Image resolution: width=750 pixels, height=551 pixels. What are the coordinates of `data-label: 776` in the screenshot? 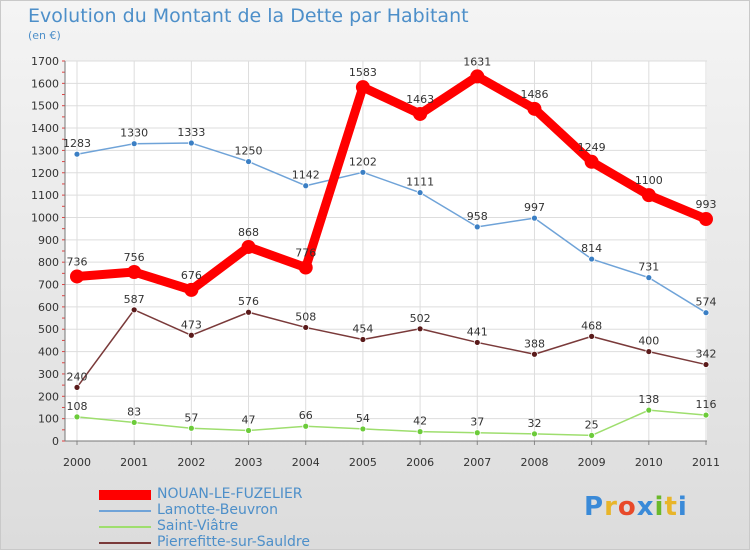 It's located at (305, 253).